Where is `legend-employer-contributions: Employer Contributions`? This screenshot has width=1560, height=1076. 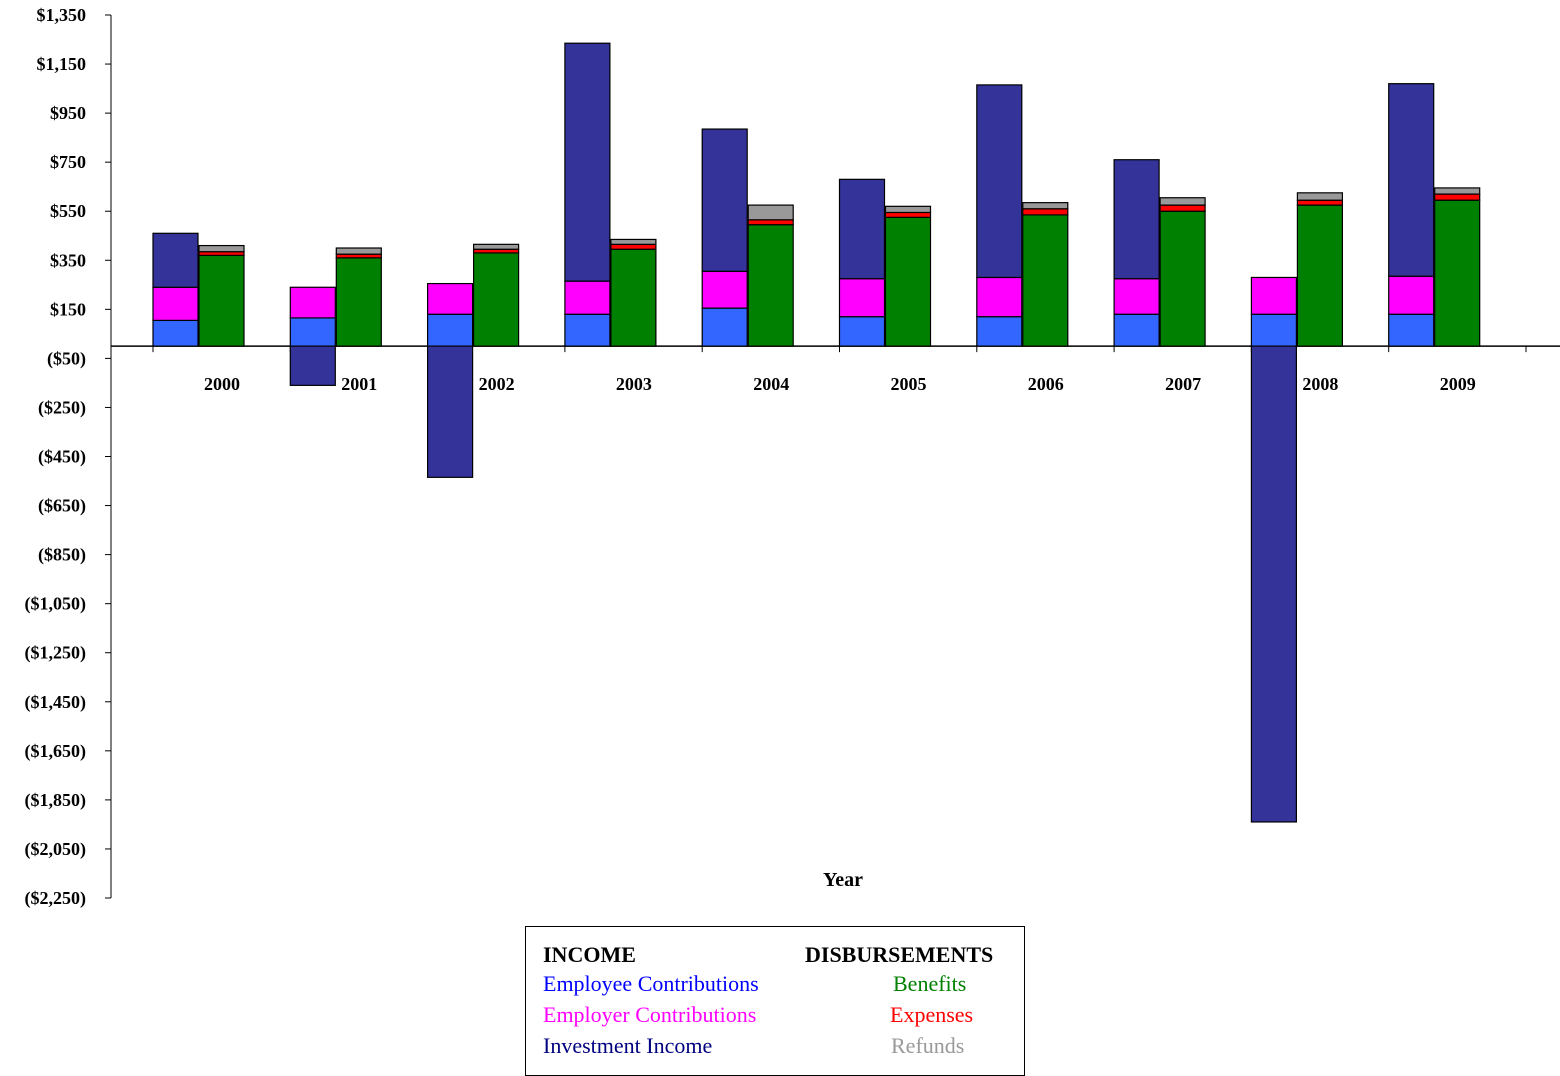 legend-employer-contributions: Employer Contributions is located at coordinates (650, 1014).